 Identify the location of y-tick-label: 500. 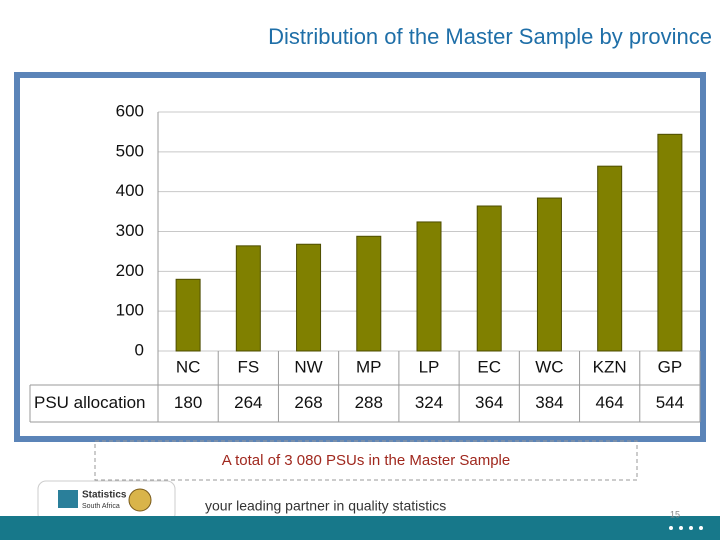
(130, 150).